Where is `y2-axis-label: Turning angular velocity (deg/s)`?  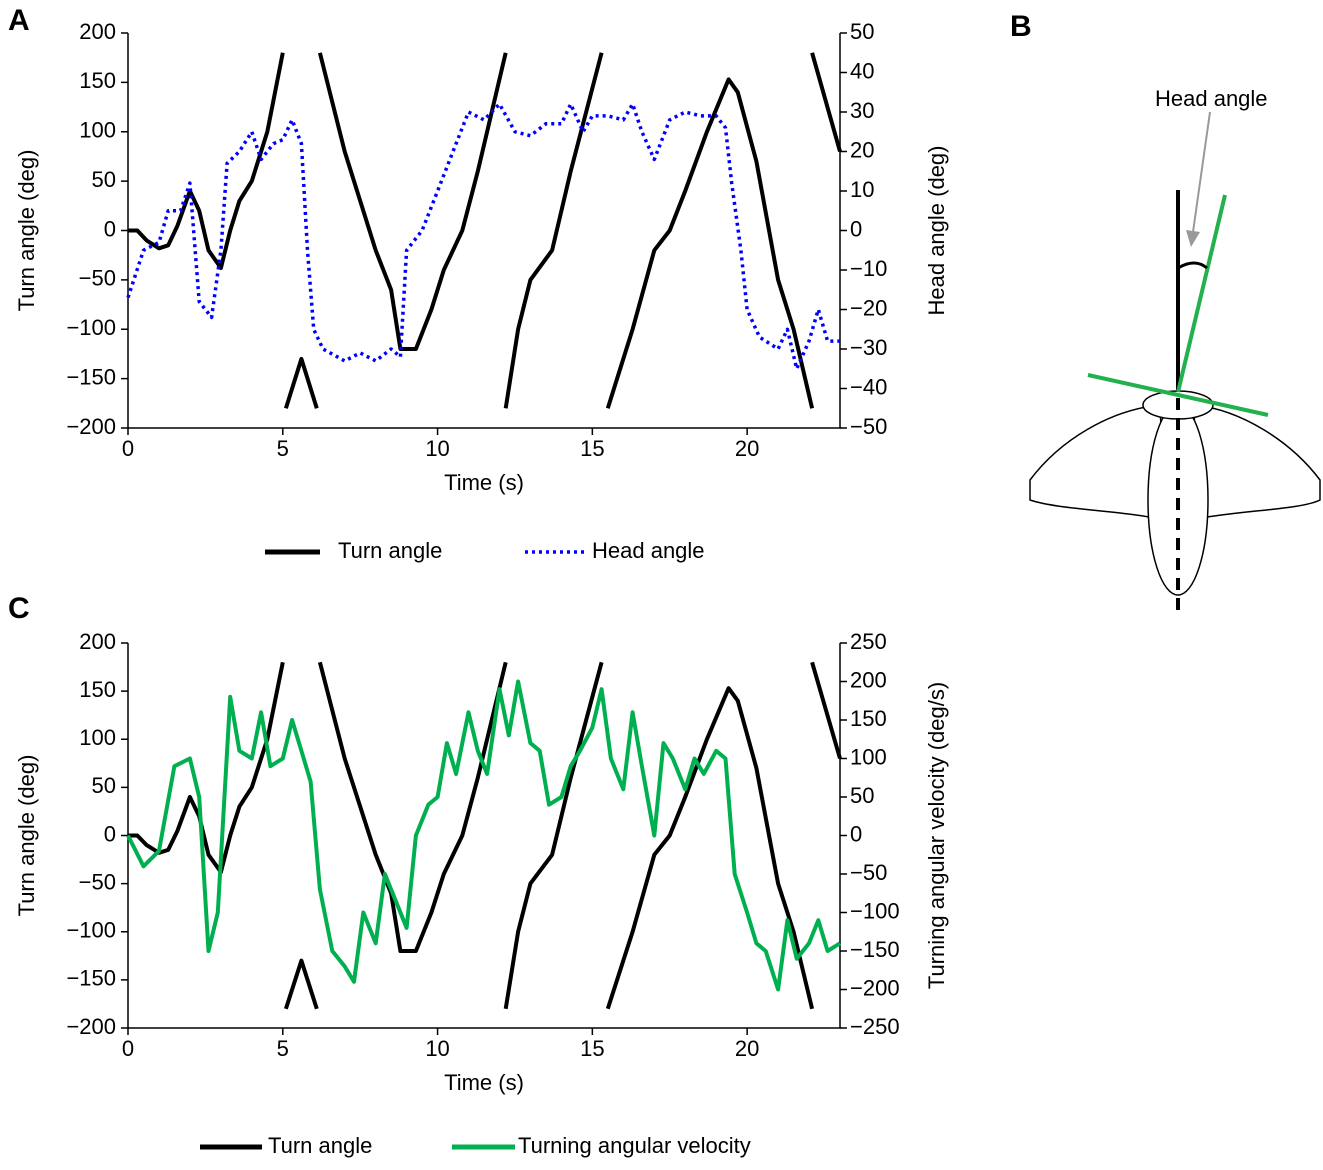
y2-axis-label: Turning angular velocity (deg/s) is located at coordinates (936, 835).